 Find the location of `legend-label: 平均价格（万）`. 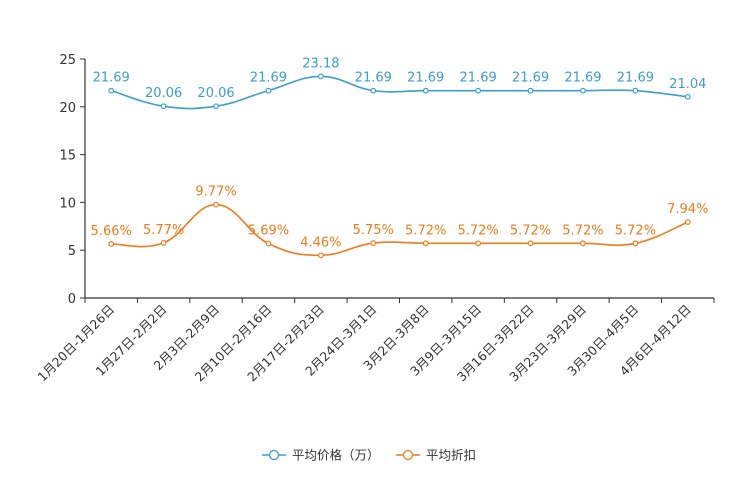

legend-label: 平均价格（万） is located at coordinates (336, 455).